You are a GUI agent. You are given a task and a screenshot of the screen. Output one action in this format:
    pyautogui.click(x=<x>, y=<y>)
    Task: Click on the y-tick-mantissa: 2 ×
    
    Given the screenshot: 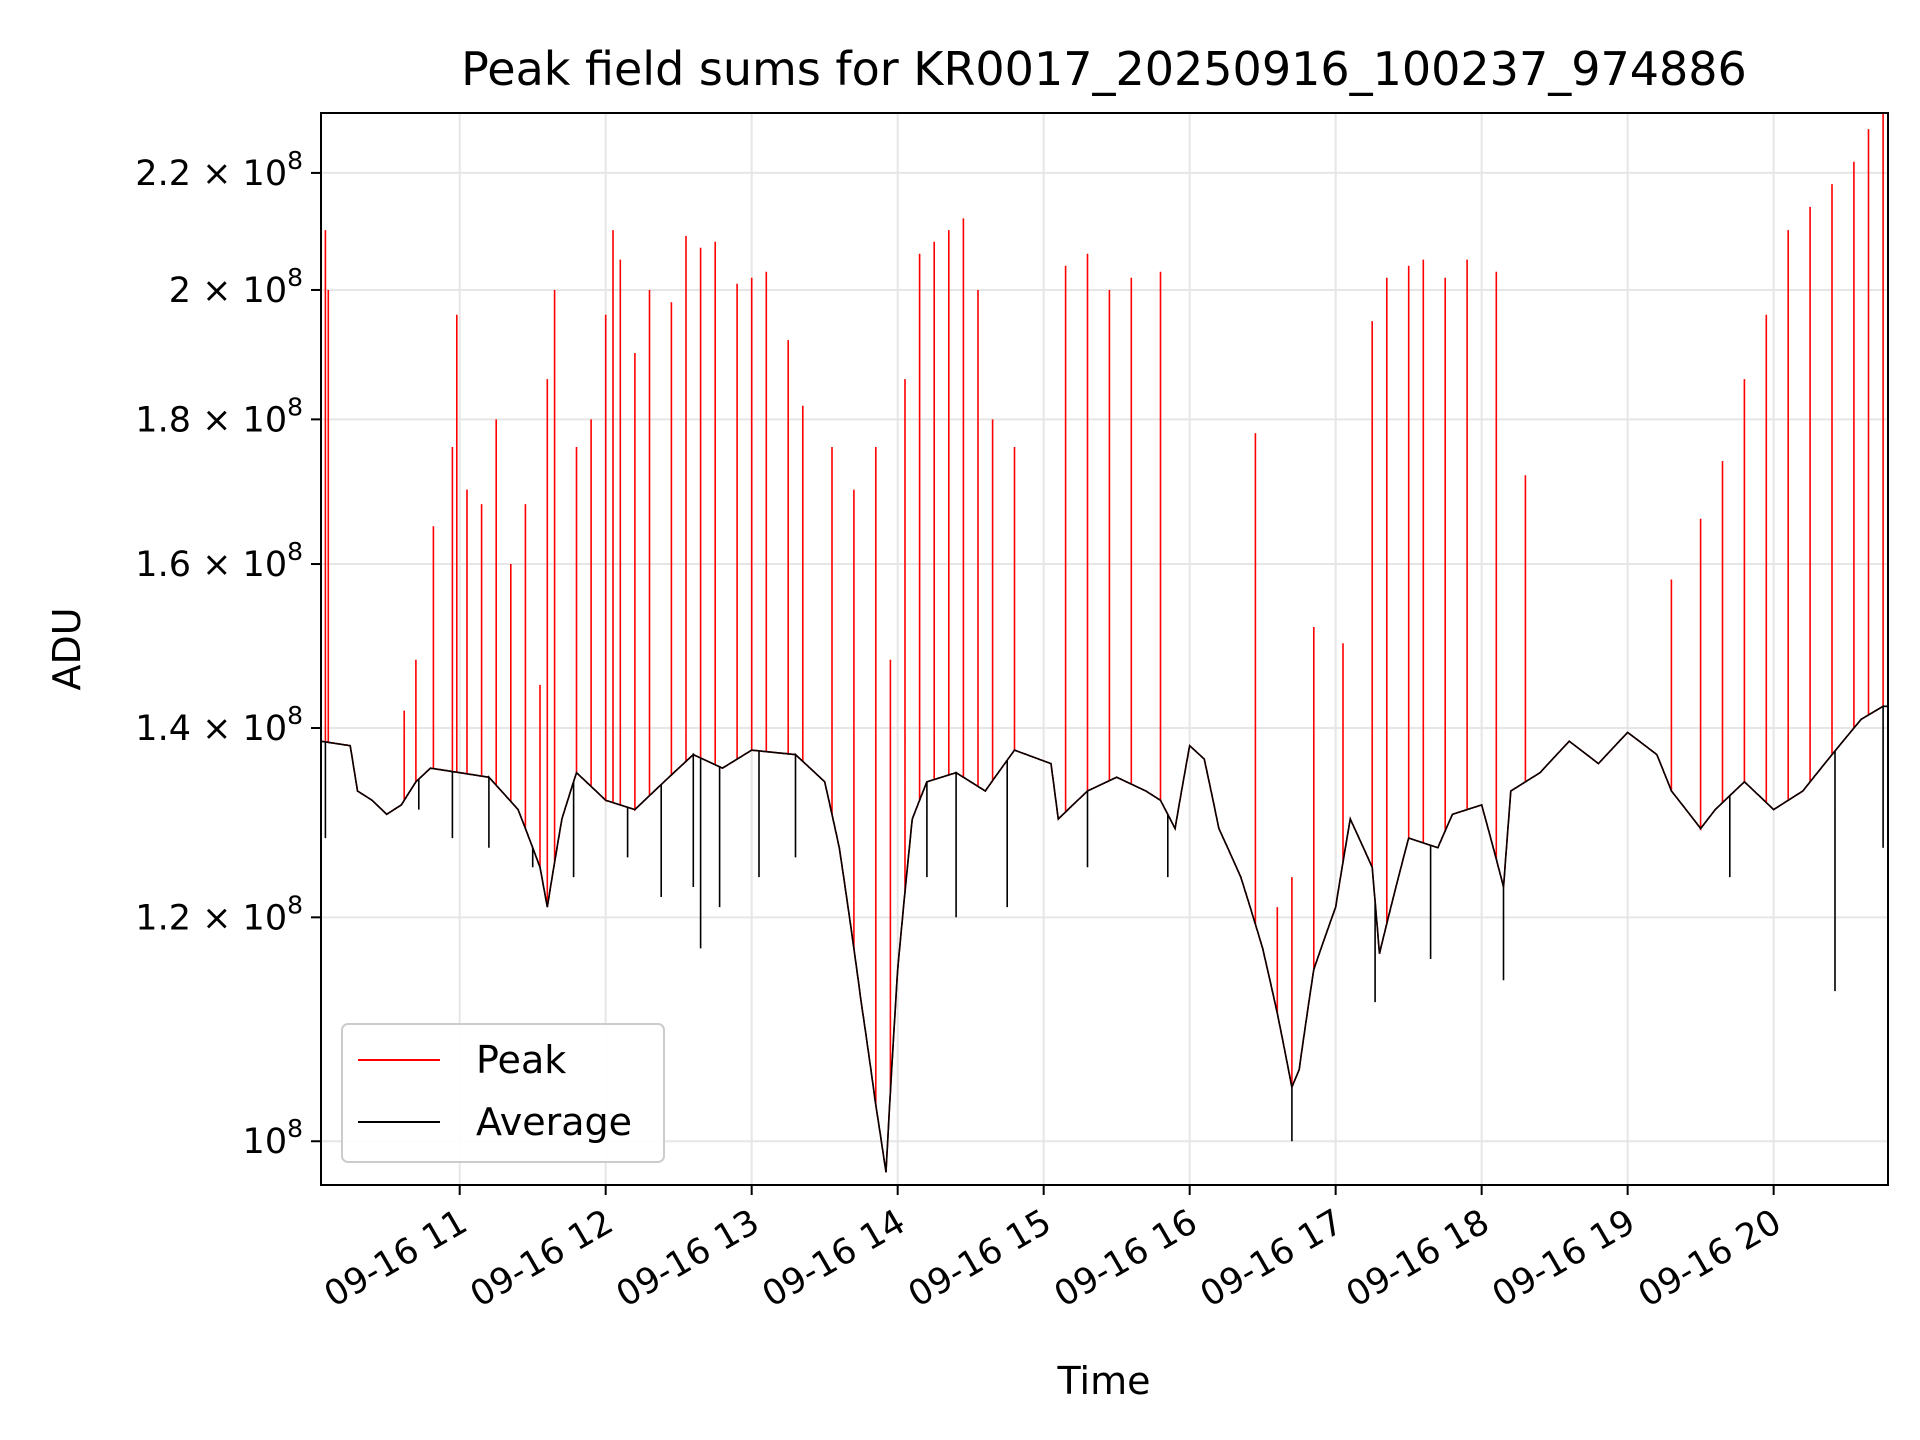 What is the action you would take?
    pyautogui.click(x=206, y=291)
    